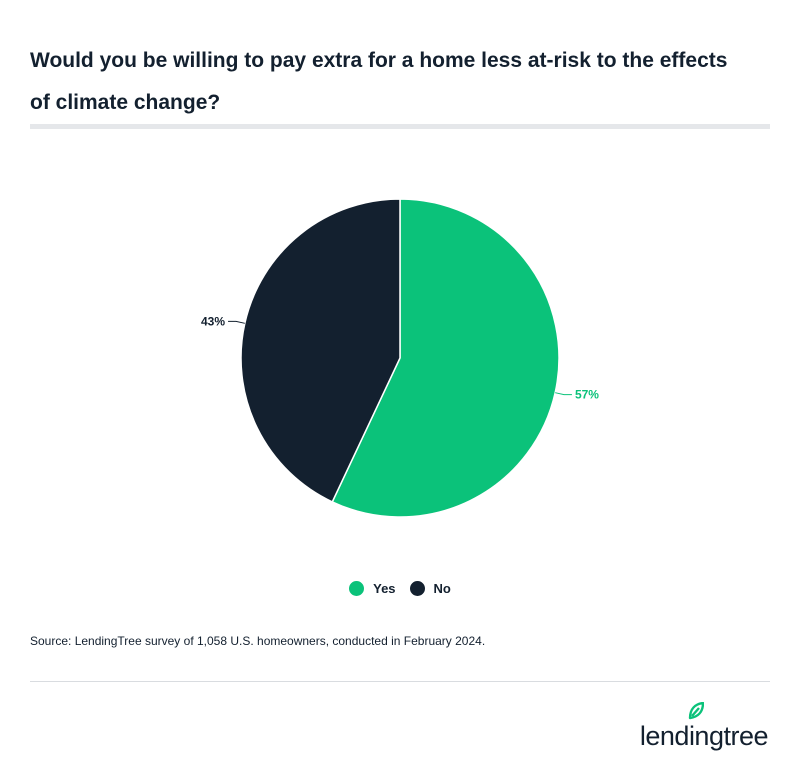 The width and height of the screenshot is (800, 763). I want to click on pie-slice-no, so click(320, 350).